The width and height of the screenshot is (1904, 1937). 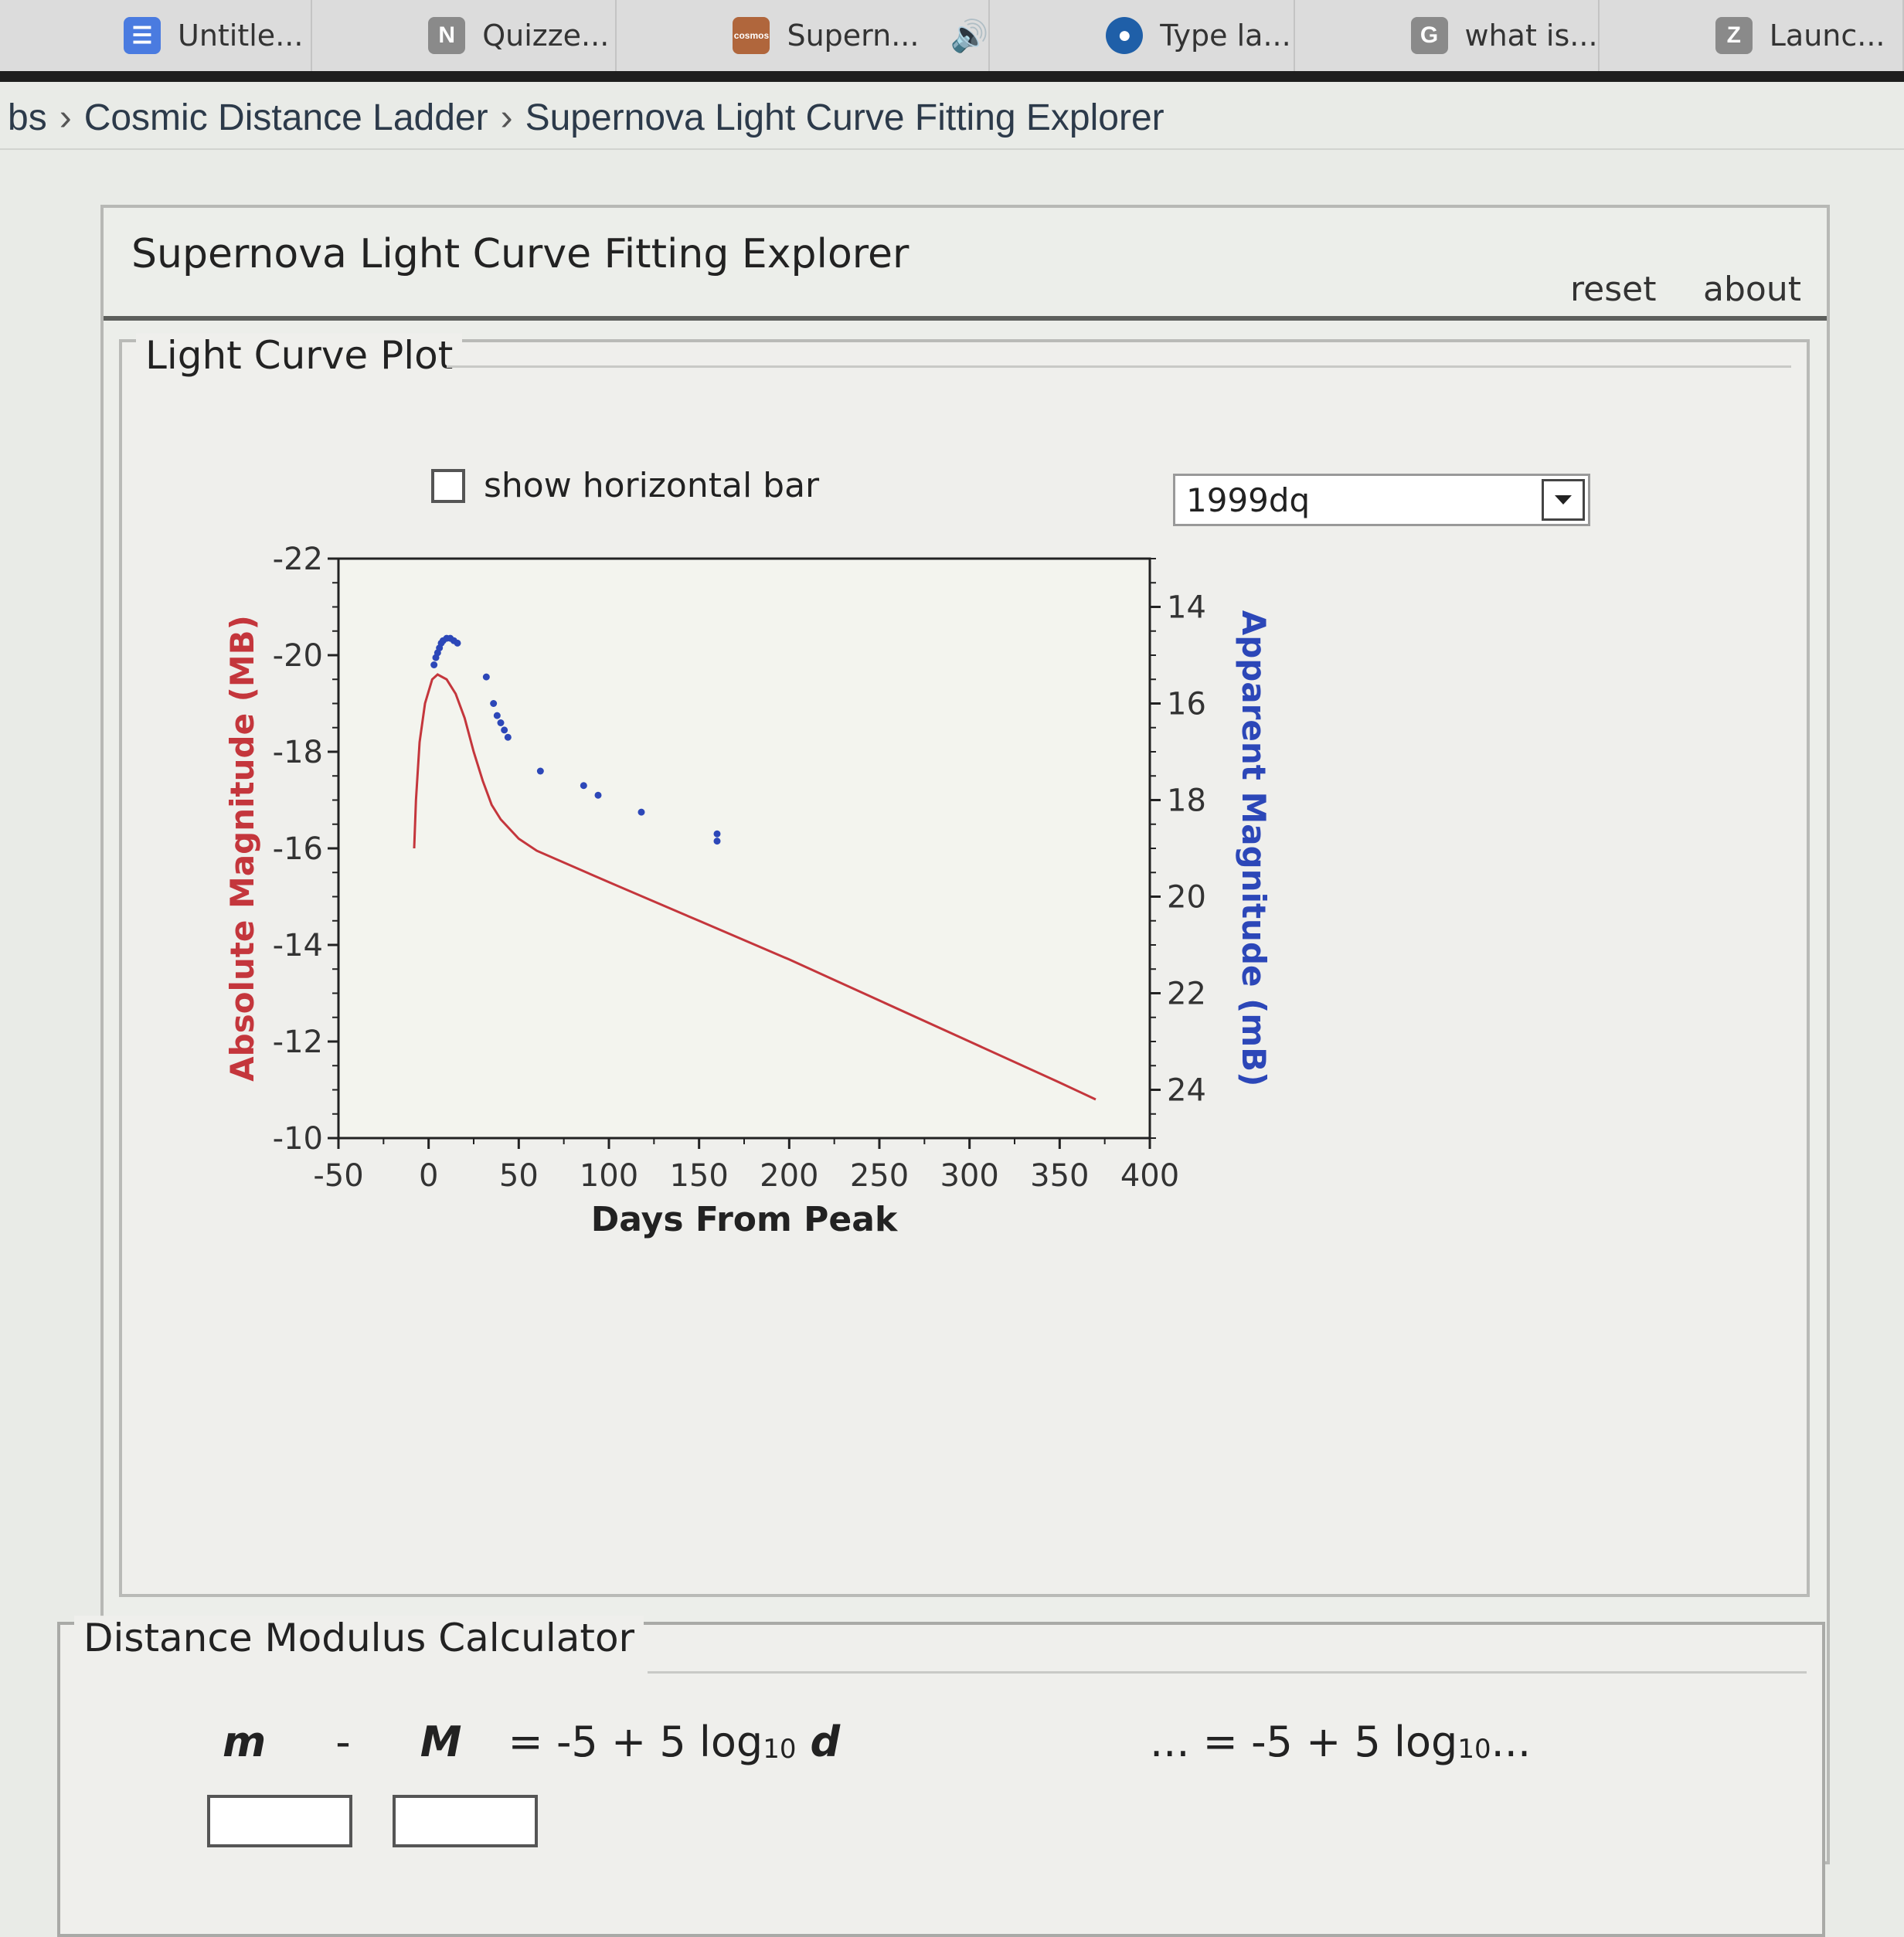 What do you see at coordinates (1186, 1091) in the screenshot?
I see `y-right-tick-label: 24` at bounding box center [1186, 1091].